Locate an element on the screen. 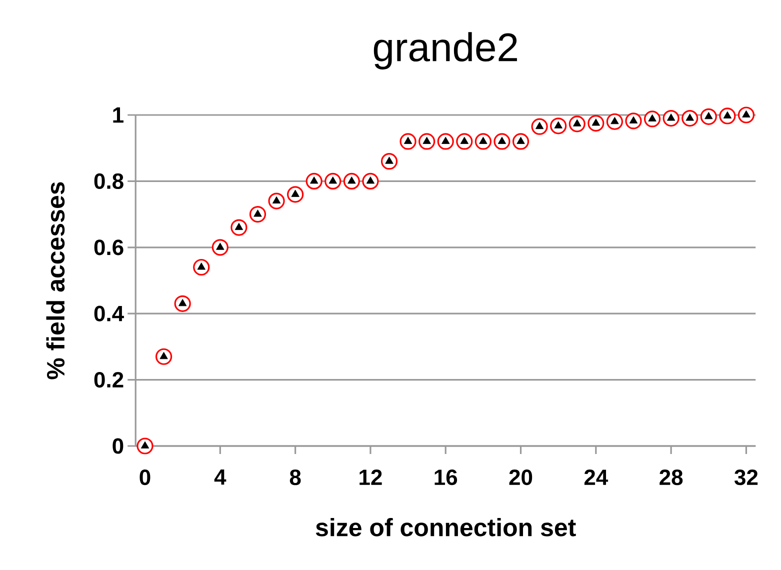  x-tick-label: 12 is located at coordinates (371, 477).